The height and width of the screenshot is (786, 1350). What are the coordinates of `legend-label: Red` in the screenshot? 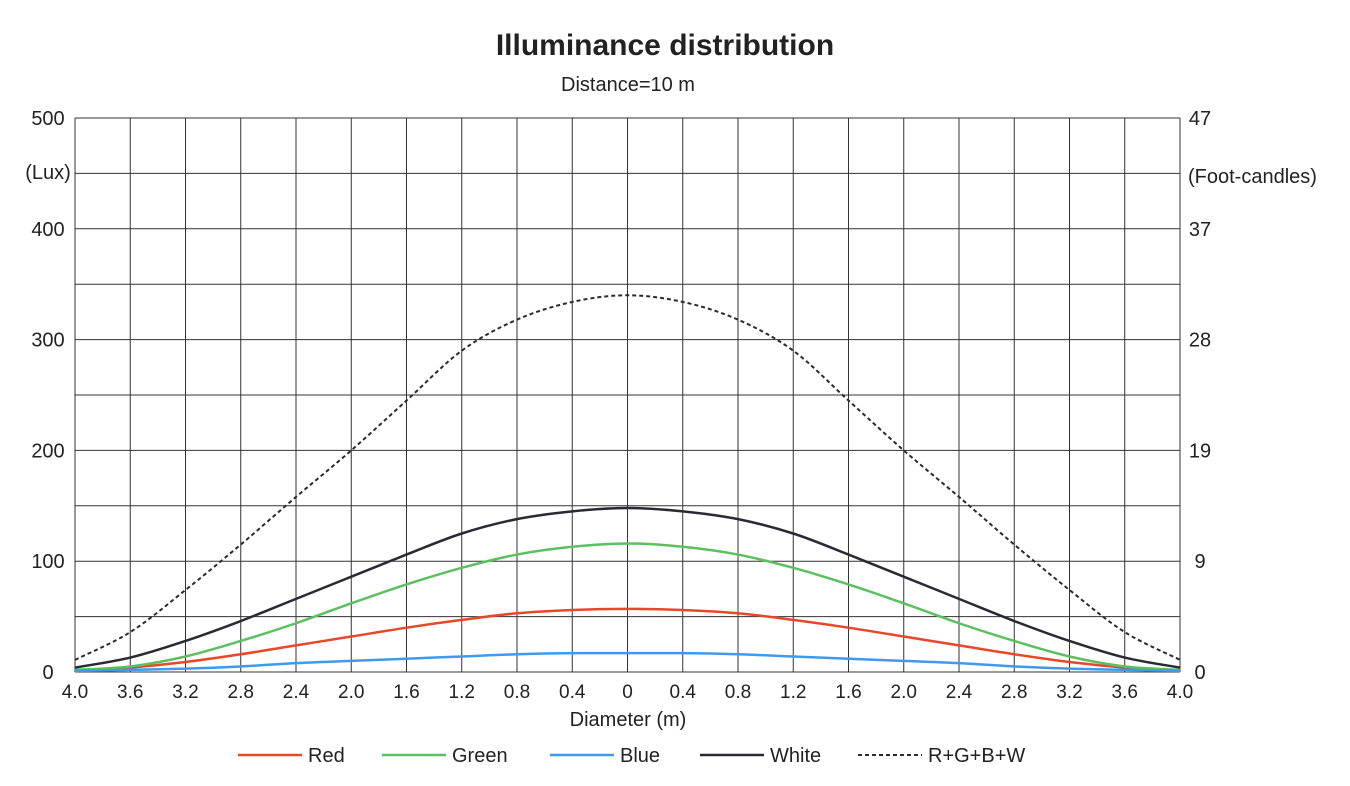 It's located at (326, 756).